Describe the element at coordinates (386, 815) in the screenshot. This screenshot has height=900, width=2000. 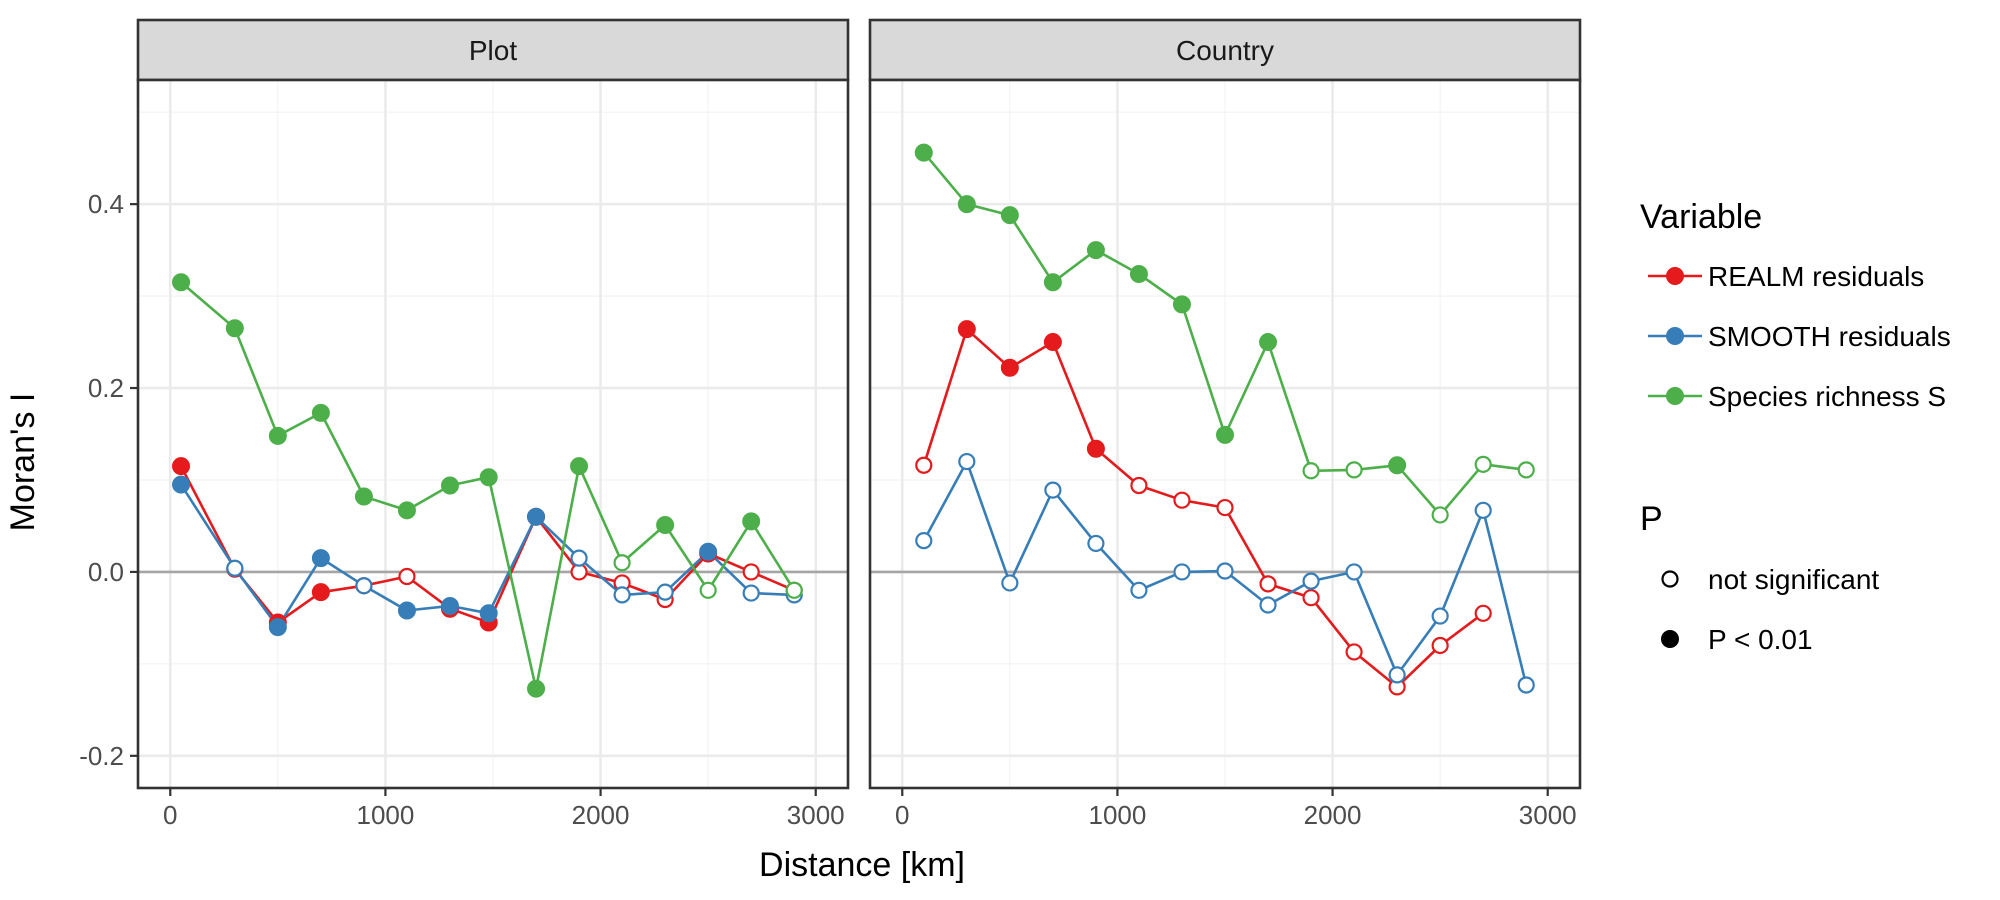
I see `x-tick-label: 1000` at that location.